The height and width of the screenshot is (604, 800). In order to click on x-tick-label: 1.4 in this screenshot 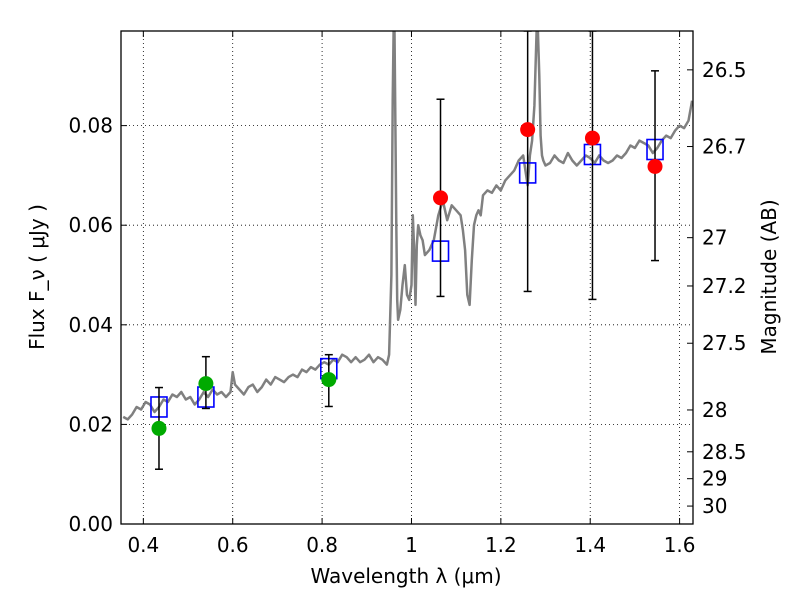, I will do `click(590, 545)`.